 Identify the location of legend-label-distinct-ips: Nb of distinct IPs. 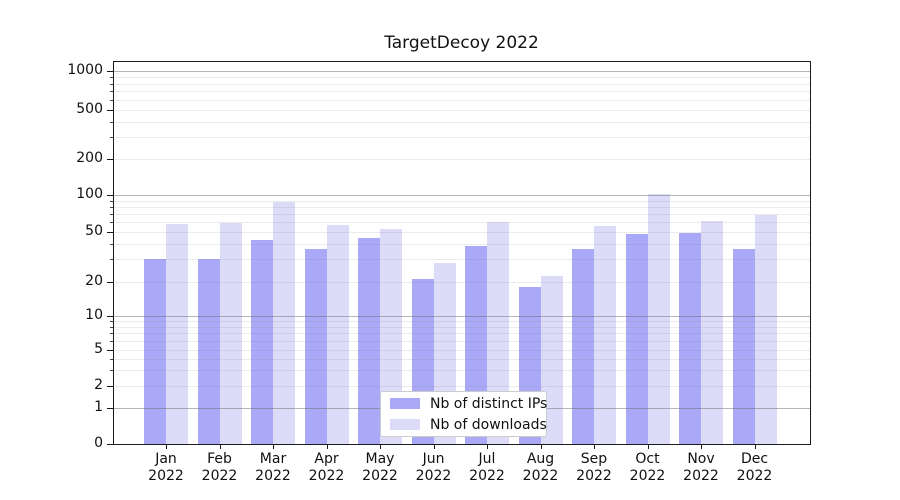
(489, 403).